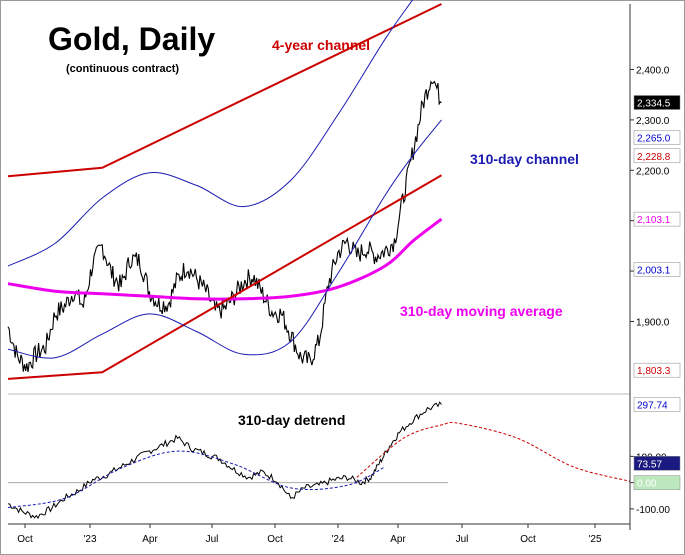  What do you see at coordinates (654, 157) in the screenshot?
I see `price-marker: 2,228.8` at bounding box center [654, 157].